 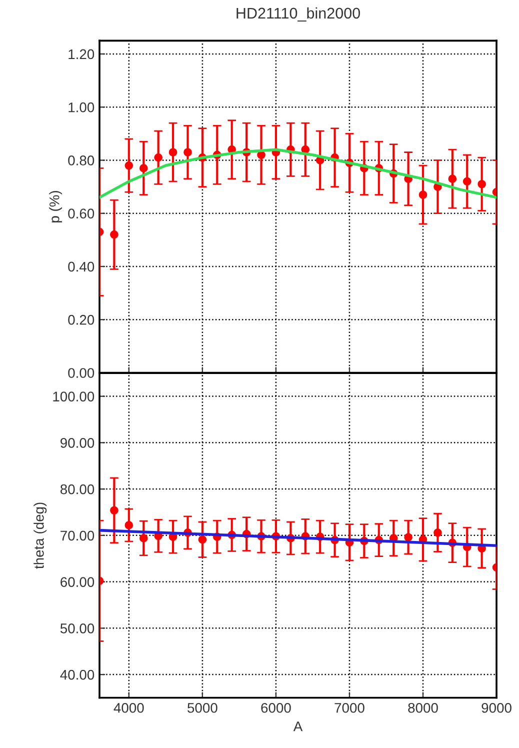 I want to click on x-tick-label: 5000, so click(x=203, y=707).